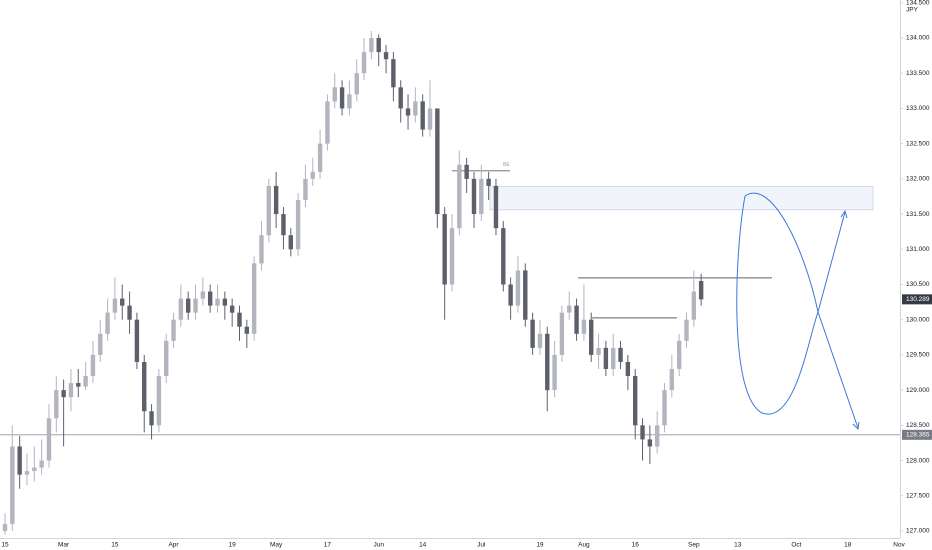 The height and width of the screenshot is (550, 932). I want to click on projection-path-up, so click(791, 305).